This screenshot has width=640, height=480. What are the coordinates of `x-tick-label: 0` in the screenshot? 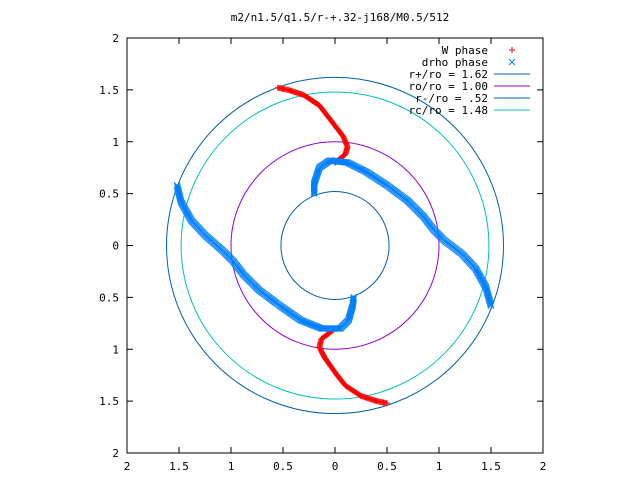 It's located at (335, 466).